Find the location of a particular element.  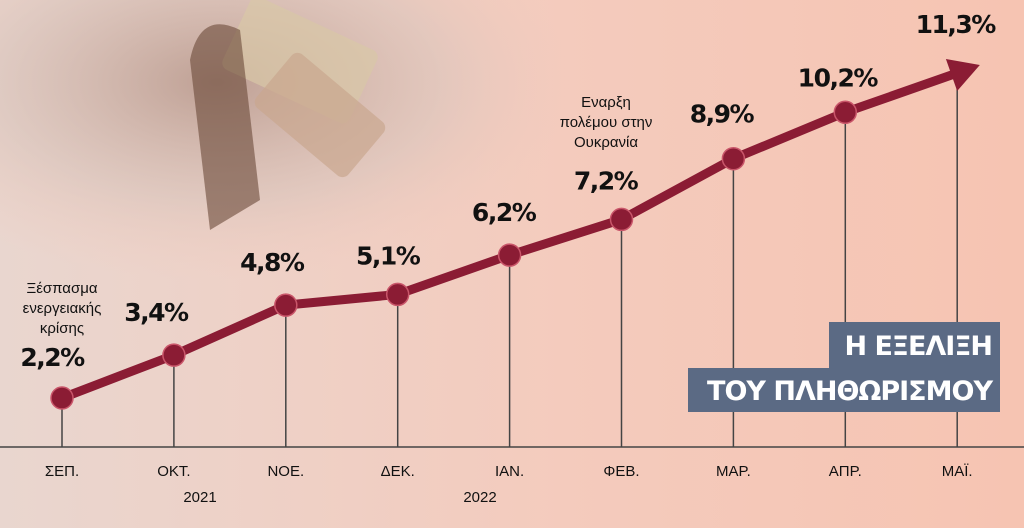

value-label: 10,2% is located at coordinates (838, 77).